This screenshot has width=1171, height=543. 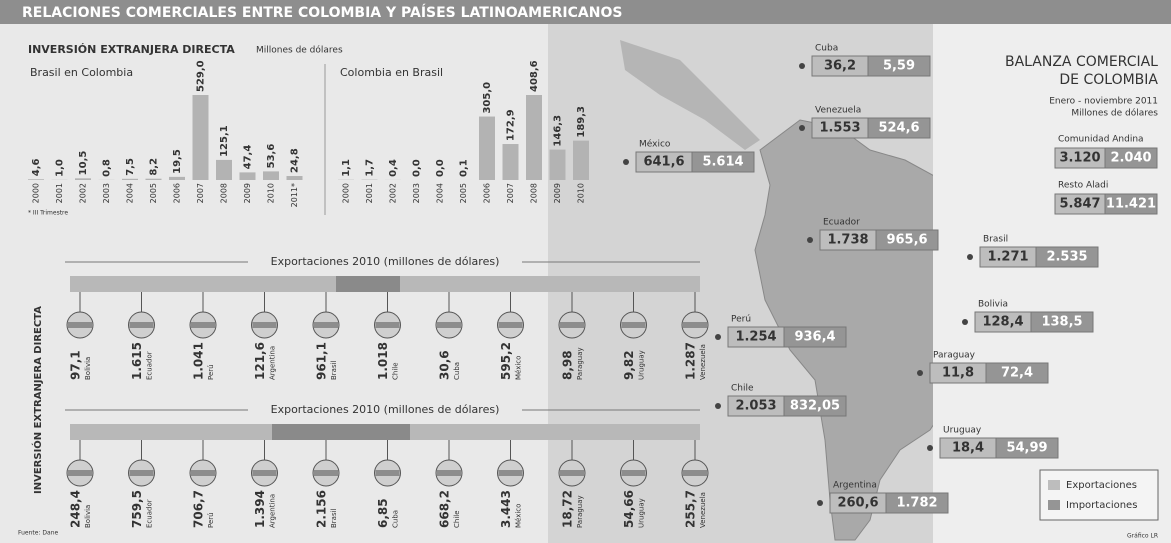 I want to click on value-label: 305,0, so click(x=487, y=98).